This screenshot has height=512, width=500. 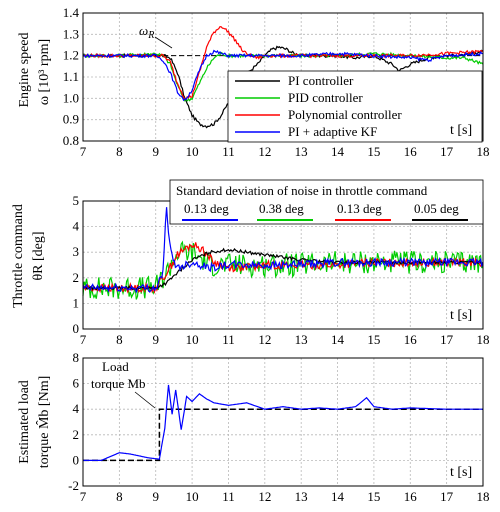 What do you see at coordinates (461, 472) in the screenshot?
I see `xlabel-panel3: t [s]` at bounding box center [461, 472].